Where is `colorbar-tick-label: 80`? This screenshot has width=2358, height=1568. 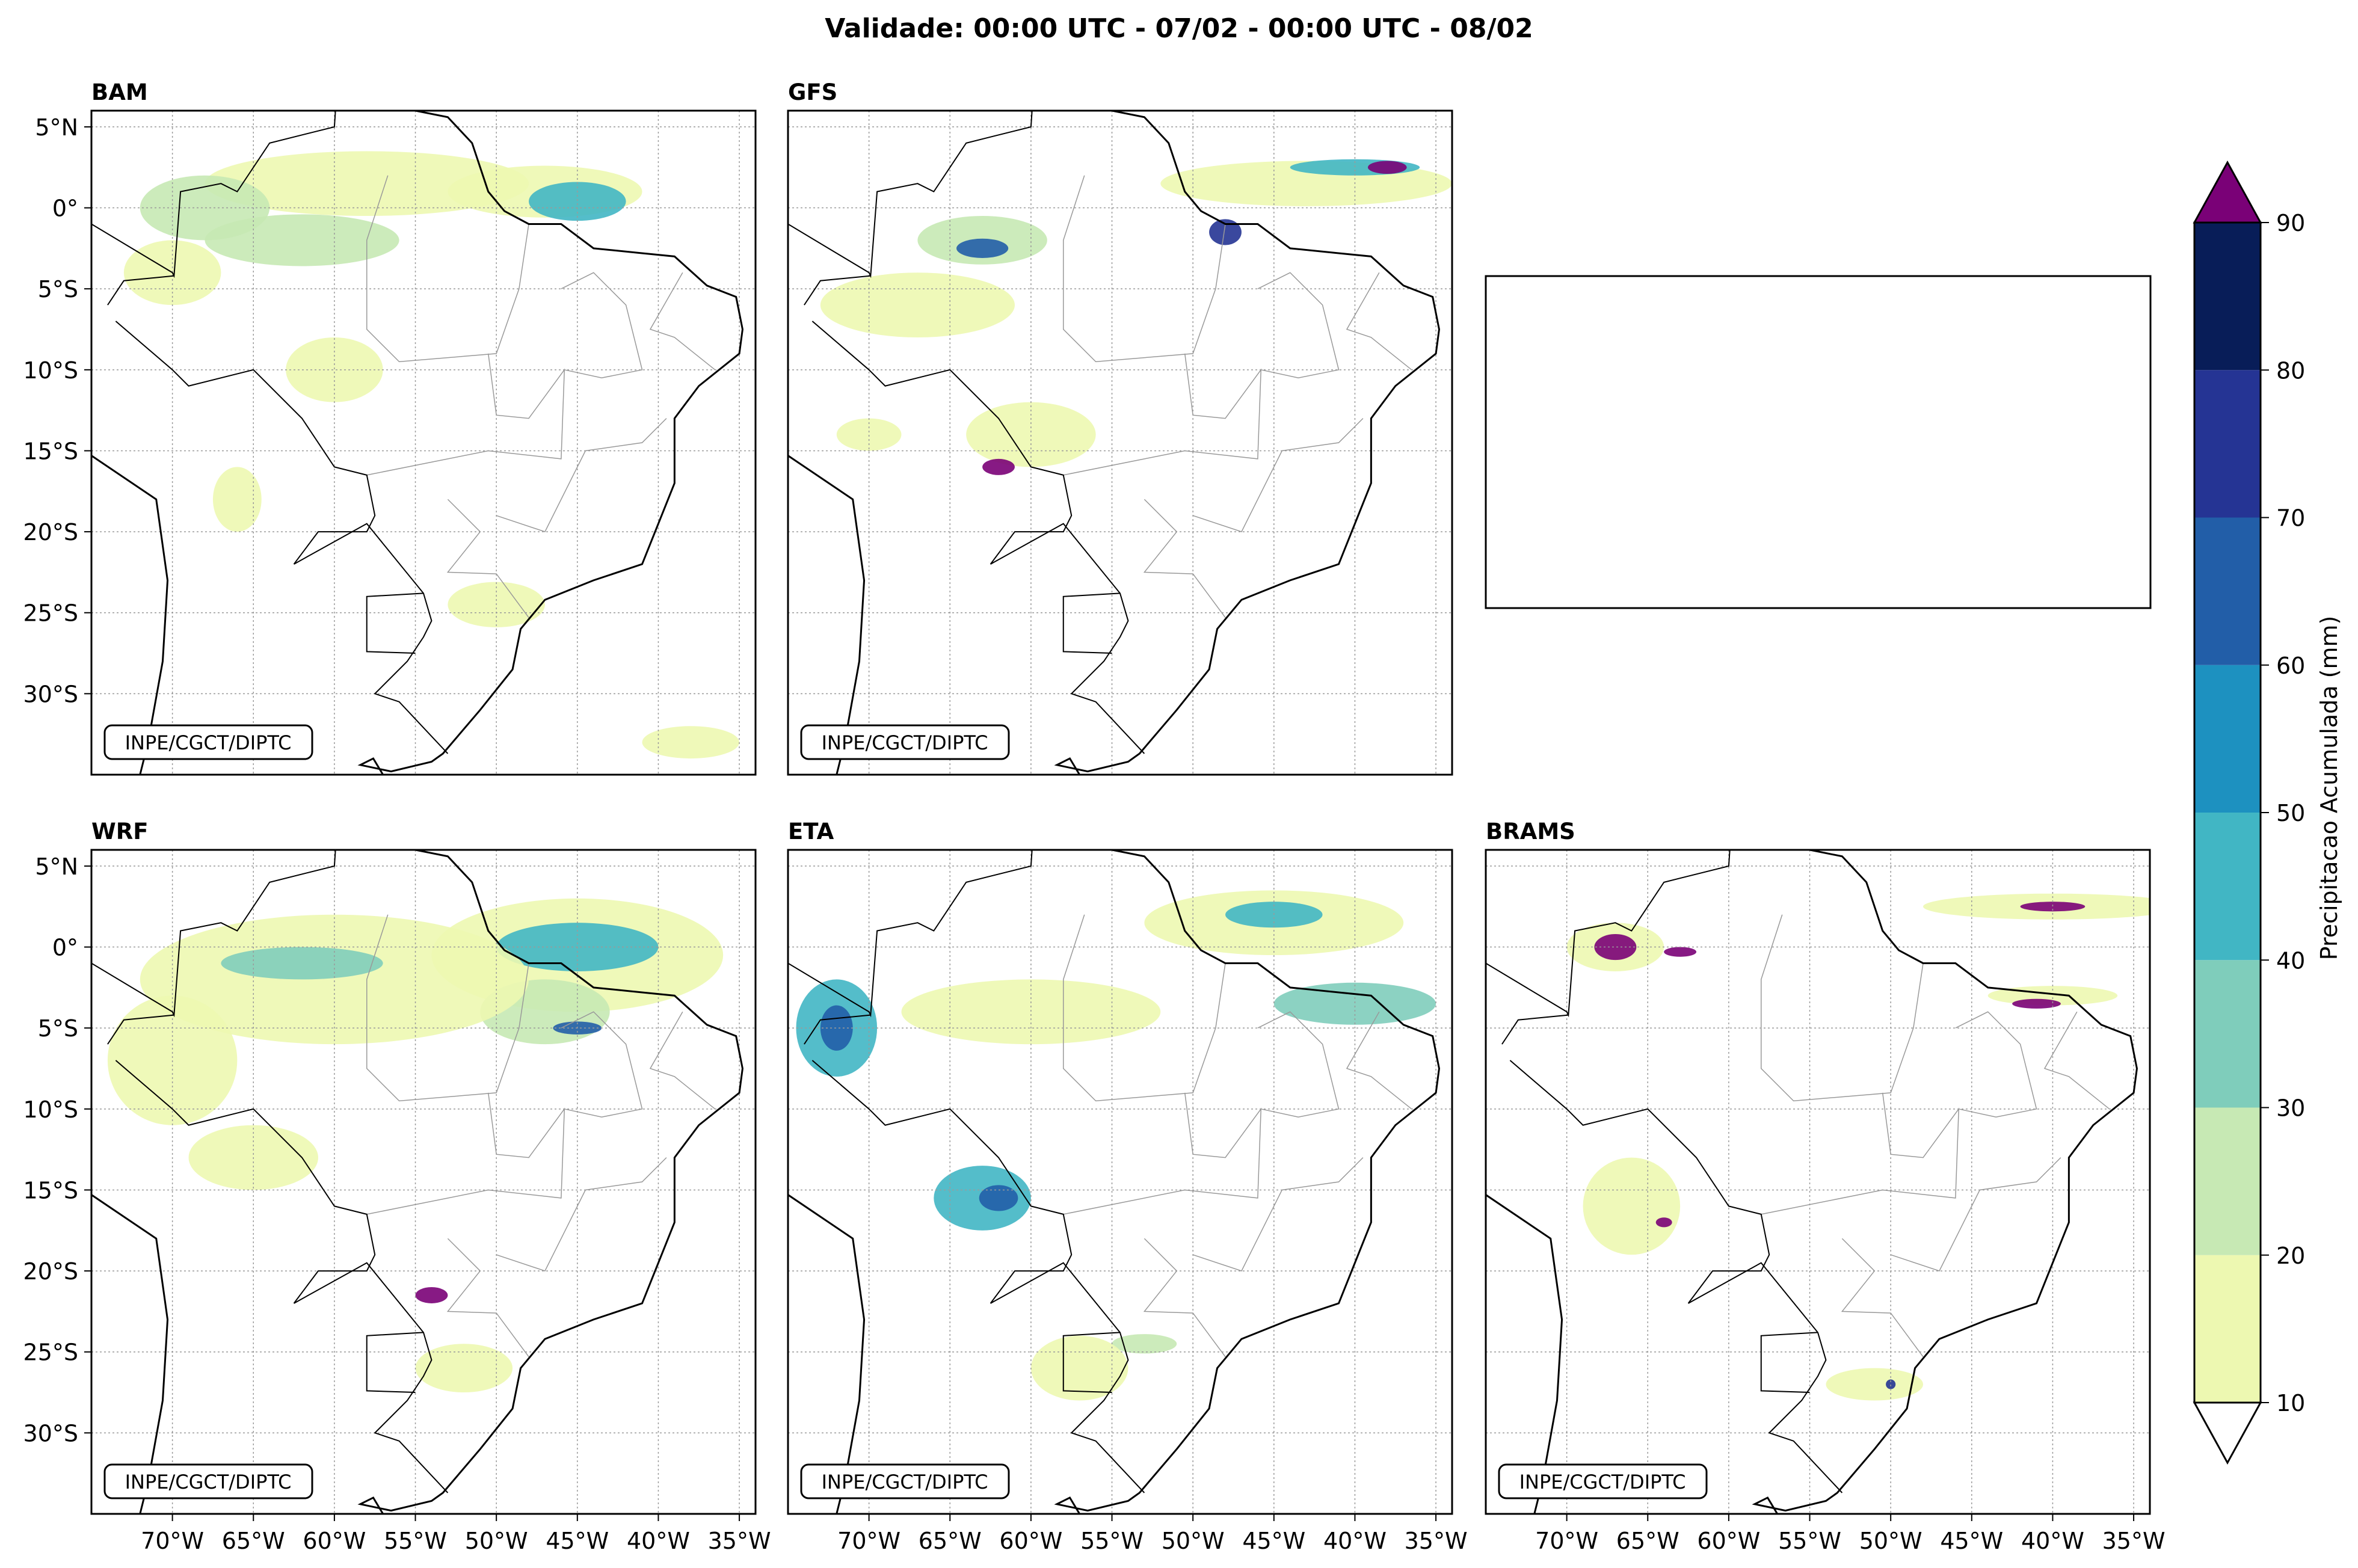
colorbar-tick-label: 80 is located at coordinates (2290, 371).